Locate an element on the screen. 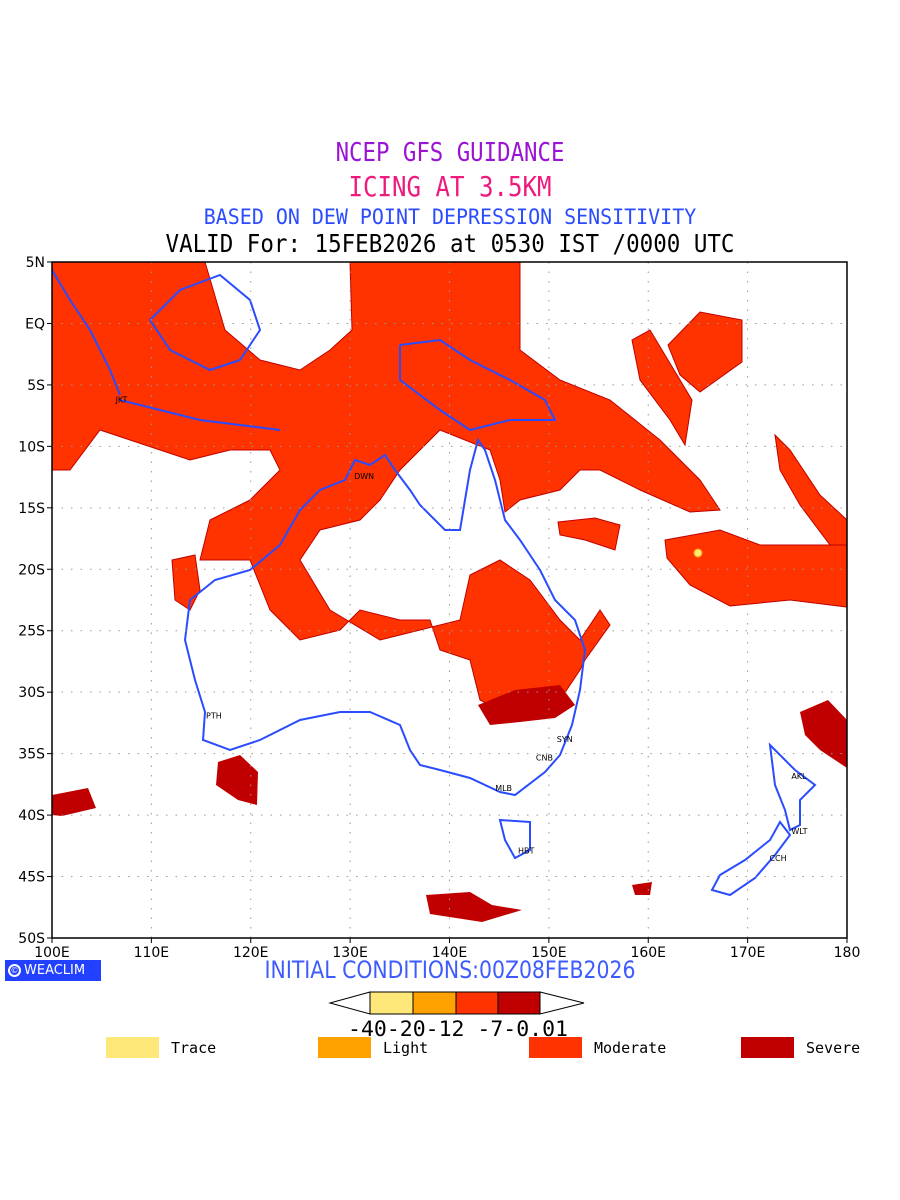  tick-label-lon: 130E is located at coordinates (350, 953).